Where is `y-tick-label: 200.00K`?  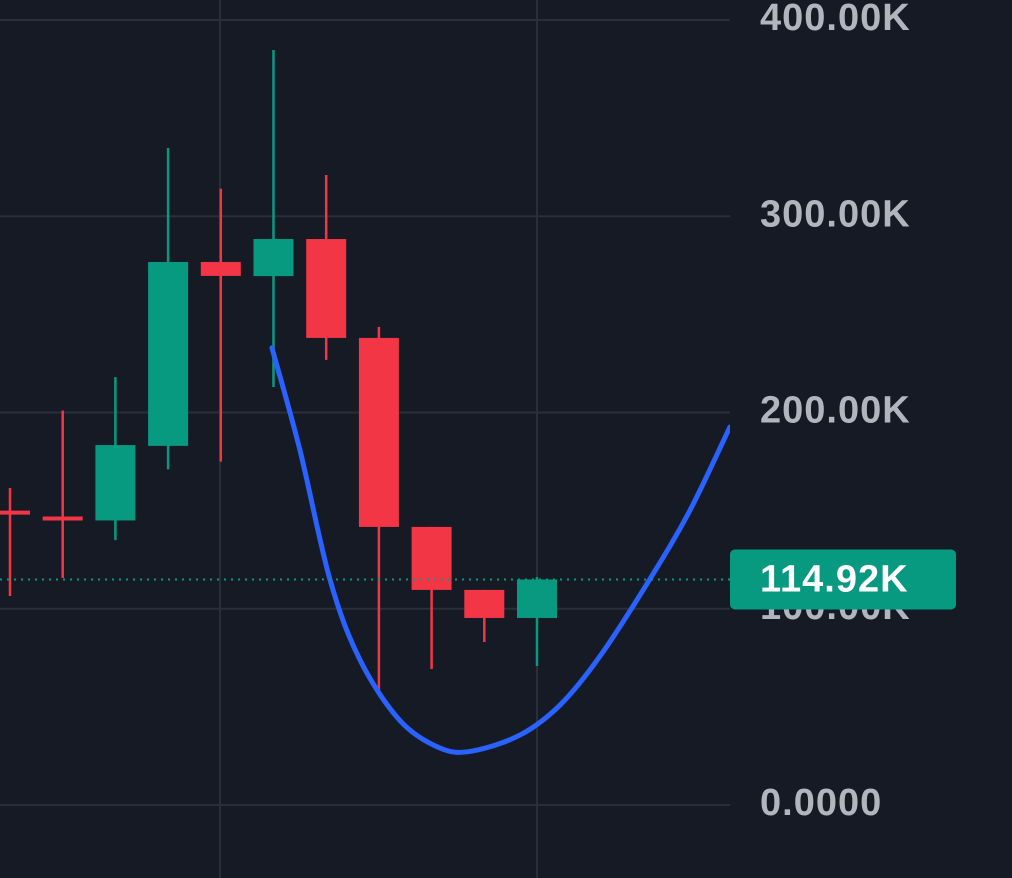
y-tick-label: 200.00K is located at coordinates (835, 411).